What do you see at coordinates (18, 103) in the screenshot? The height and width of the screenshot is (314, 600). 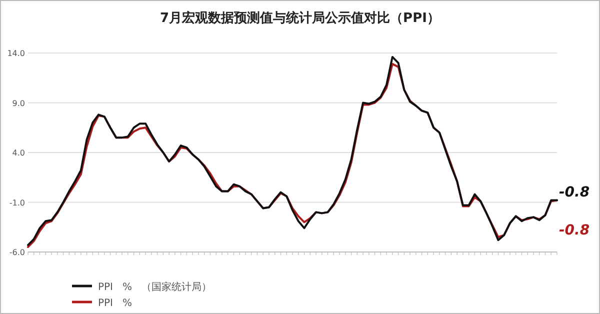 I see `y-tick-label: 9.0` at bounding box center [18, 103].